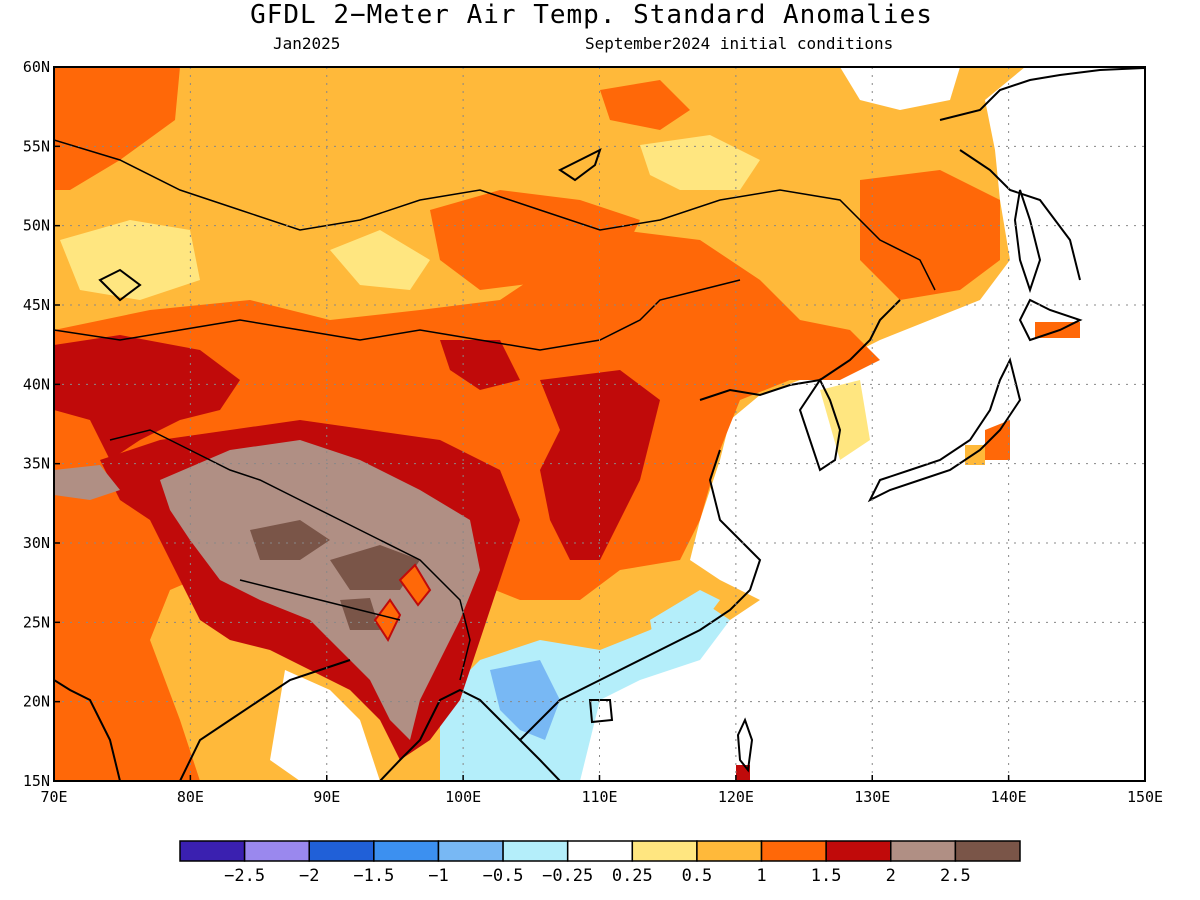 Image resolution: width=1200 pixels, height=900 pixels. I want to click on forecast-month-label: Jan2025, so click(307, 43).